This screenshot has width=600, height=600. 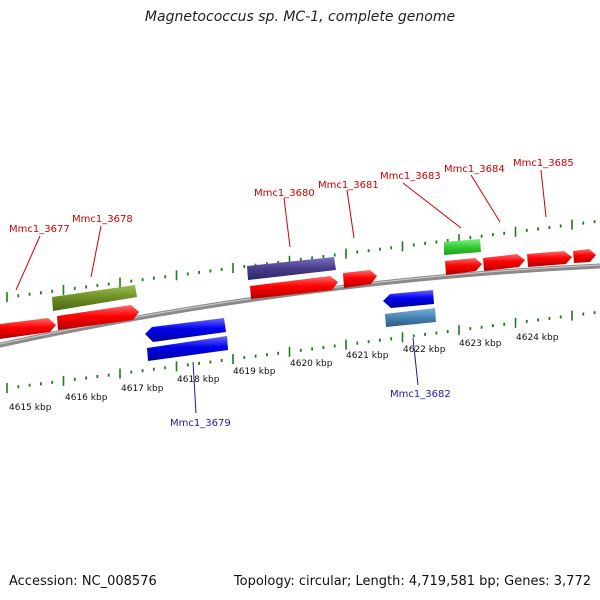 What do you see at coordinates (39, 229) in the screenshot?
I see `gene-label-3677: Mmc1_3677` at bounding box center [39, 229].